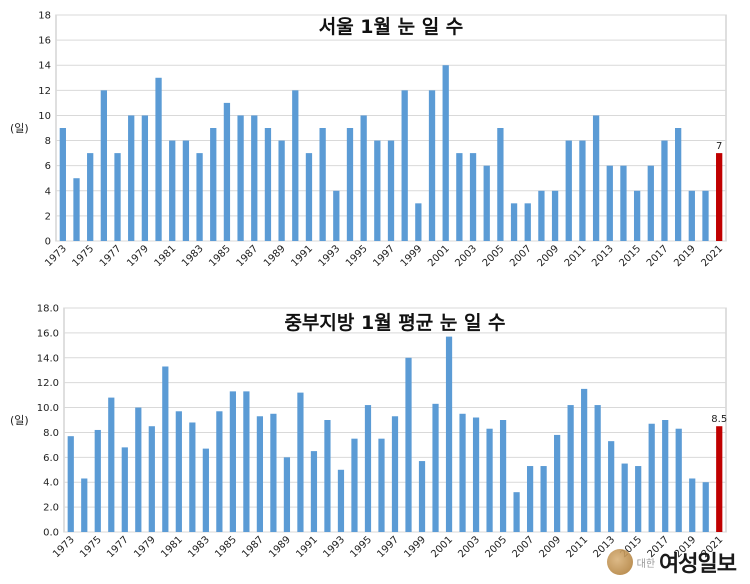 This screenshot has height=584, width=750. What do you see at coordinates (44, 91) in the screenshot?
I see `chart-0-y-tick-label: 12` at bounding box center [44, 91].